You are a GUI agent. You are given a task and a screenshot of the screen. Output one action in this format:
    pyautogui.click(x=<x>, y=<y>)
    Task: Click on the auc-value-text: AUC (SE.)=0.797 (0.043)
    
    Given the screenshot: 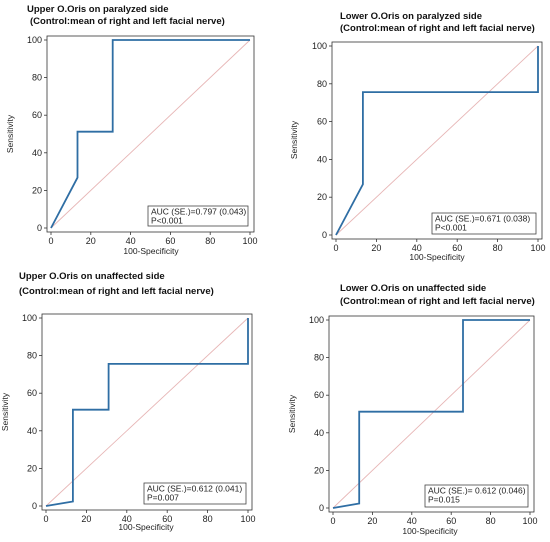 What is the action you would take?
    pyautogui.click(x=198, y=212)
    